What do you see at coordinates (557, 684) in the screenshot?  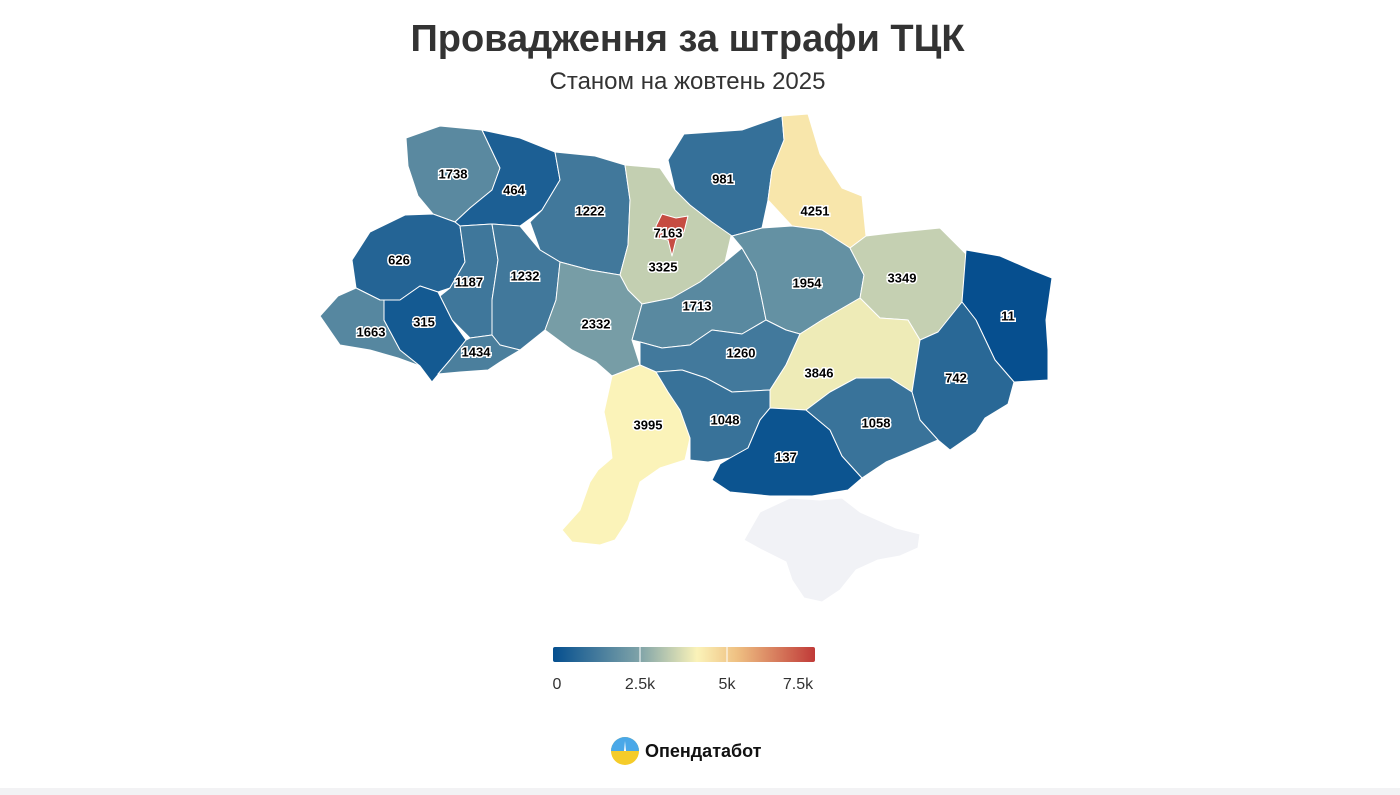 I see `legend-tick-label: 0` at bounding box center [557, 684].